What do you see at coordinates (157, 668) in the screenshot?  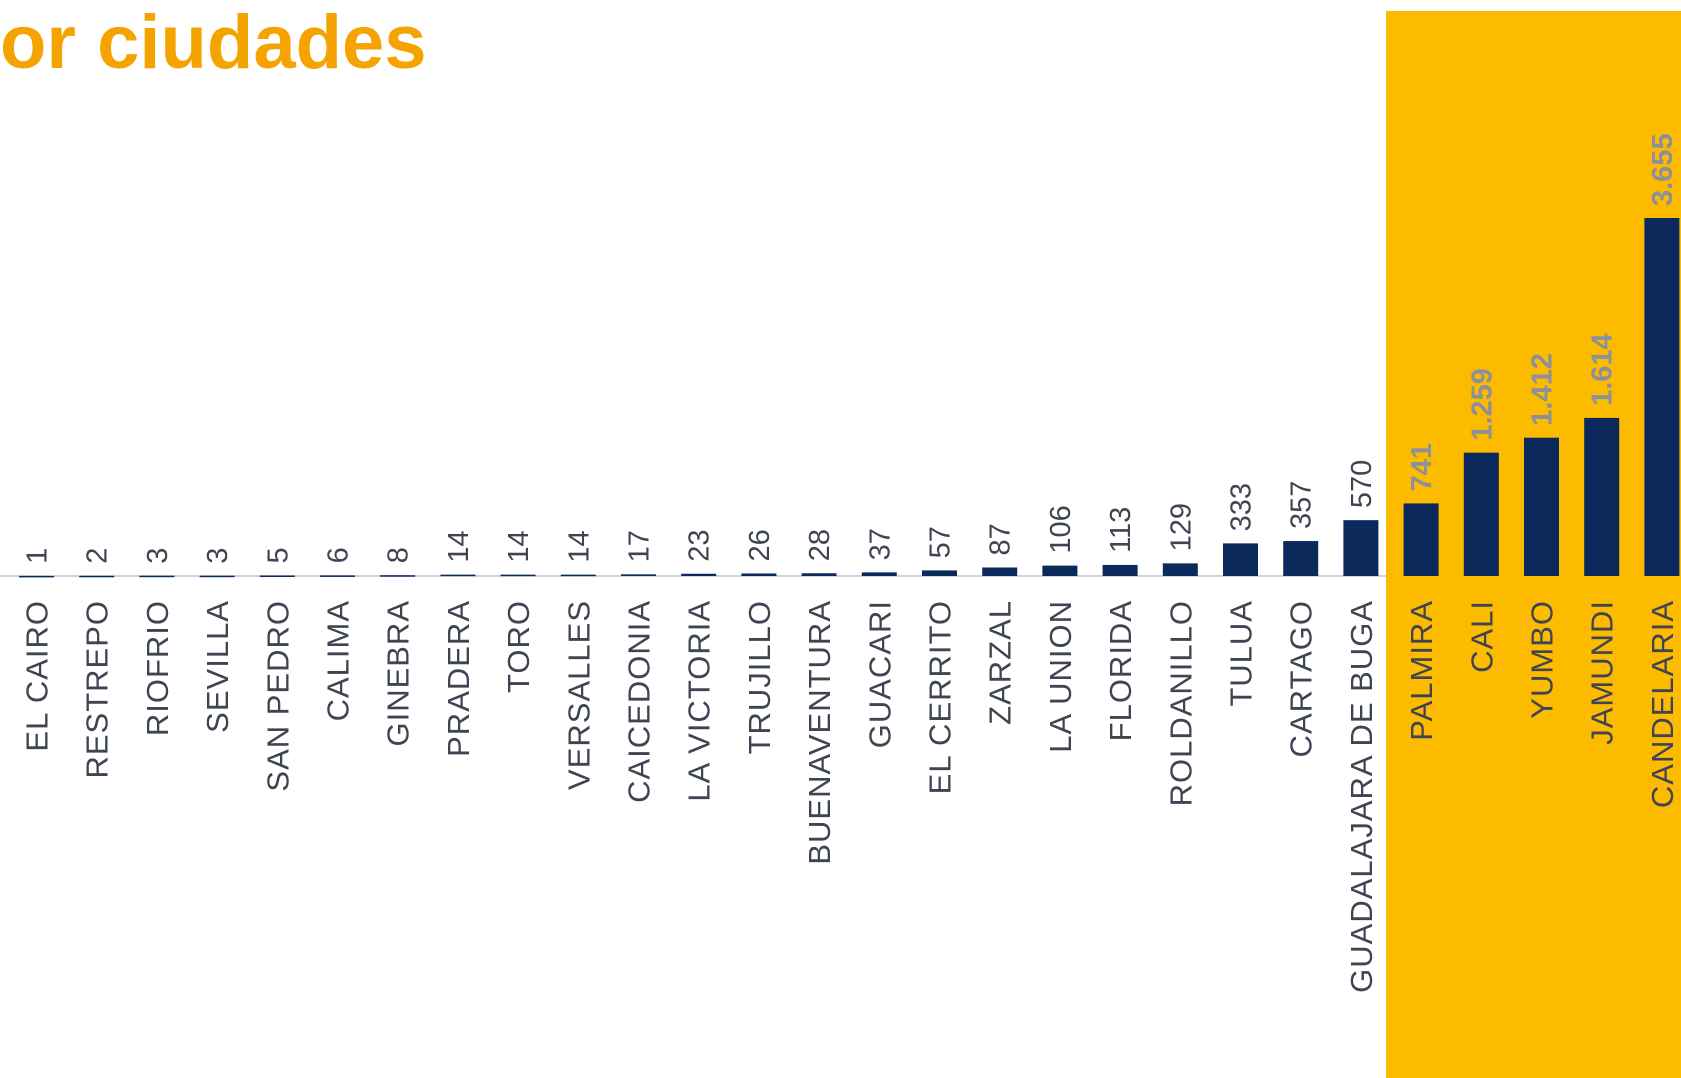 I see `x-tick-label: RIOFRIO` at bounding box center [157, 668].